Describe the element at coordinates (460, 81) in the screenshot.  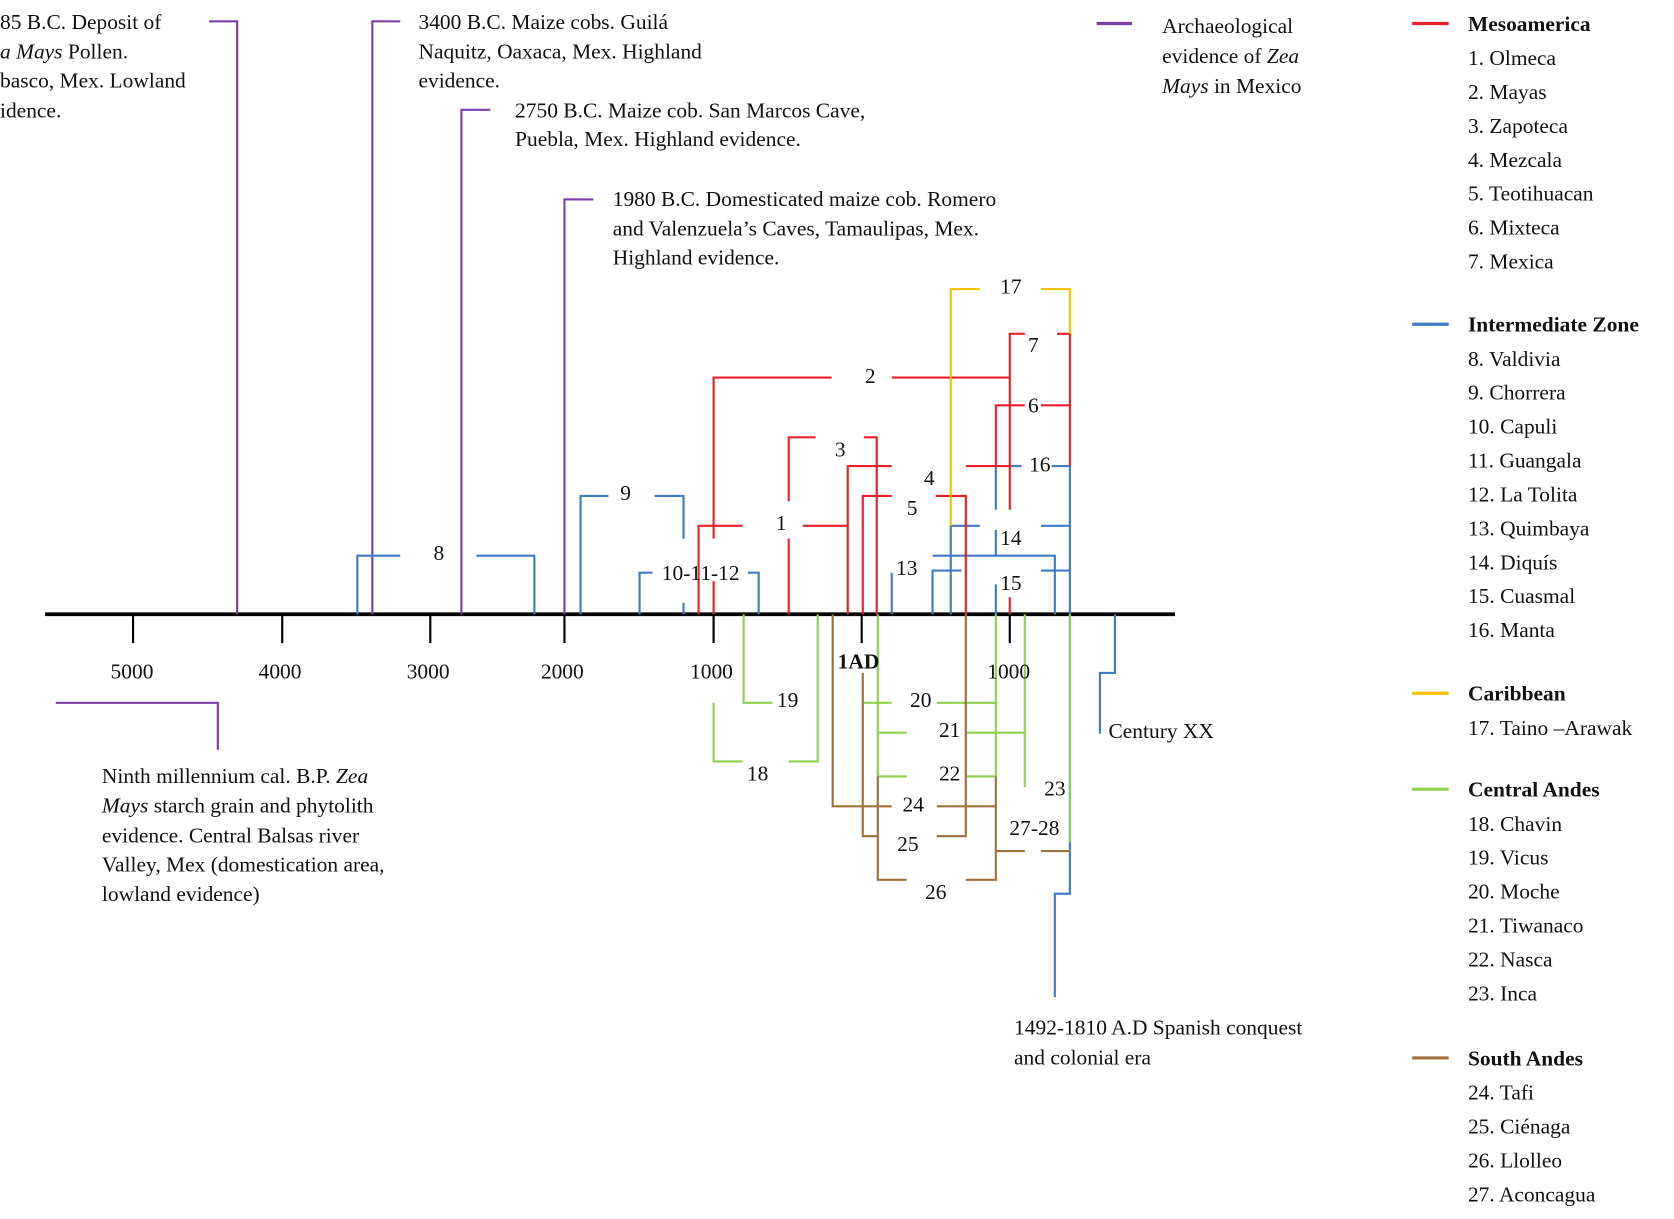
I see `annotation-line: evidence.` at that location.